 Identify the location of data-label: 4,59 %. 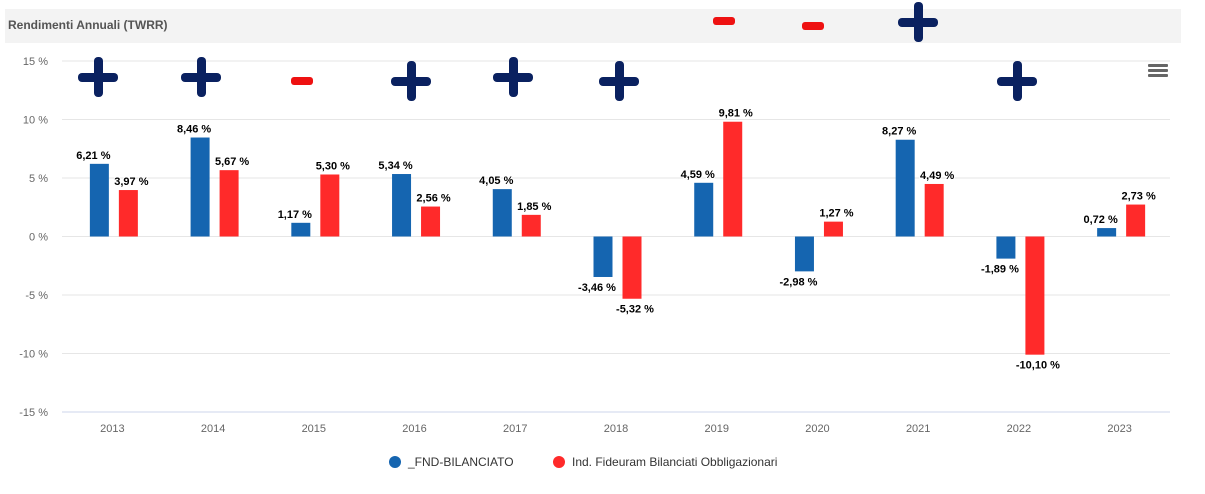
(698, 175).